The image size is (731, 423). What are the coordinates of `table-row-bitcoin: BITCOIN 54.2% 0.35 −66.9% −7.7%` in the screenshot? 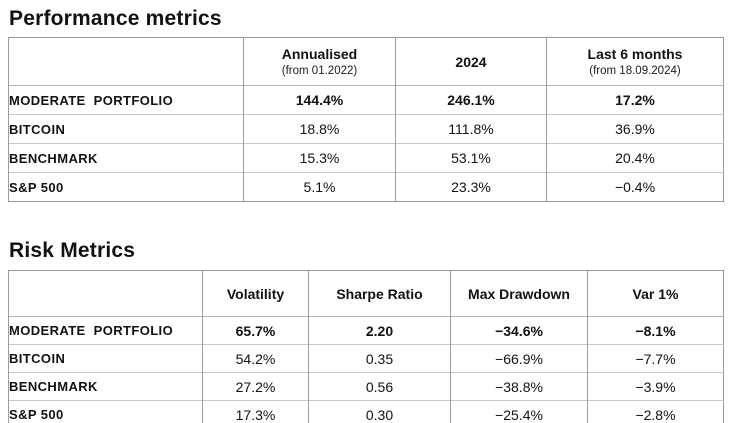 It's located at (366, 358).